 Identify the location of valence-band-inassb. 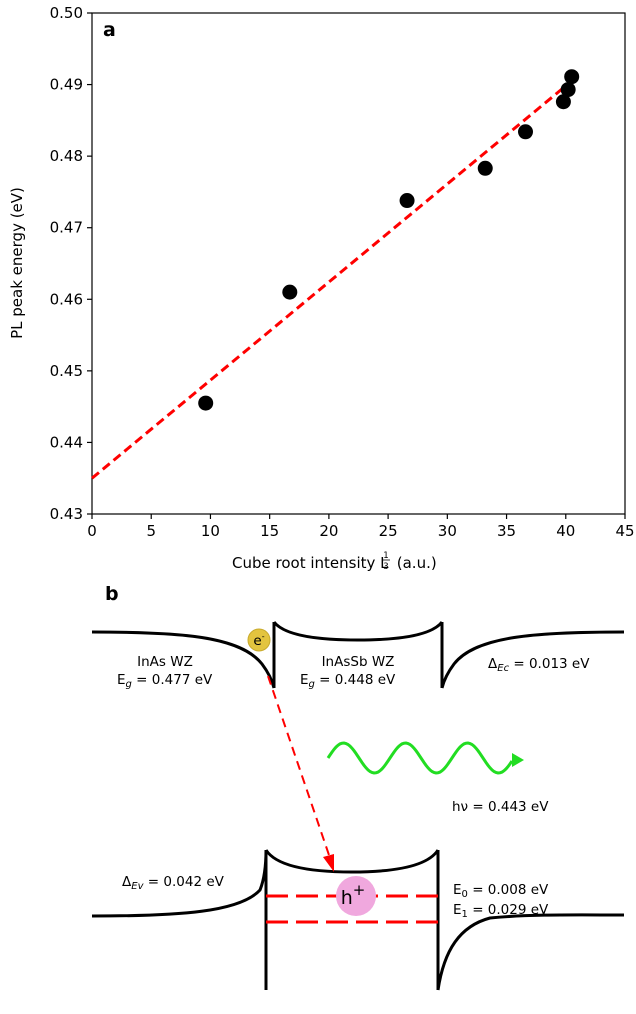
(352, 861).